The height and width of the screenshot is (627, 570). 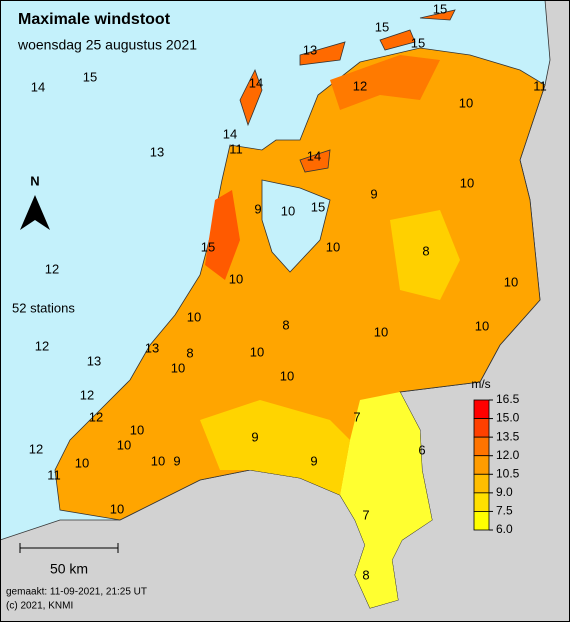 I want to click on footer-copyright: (c) 2021, KNMI, so click(x=39, y=606).